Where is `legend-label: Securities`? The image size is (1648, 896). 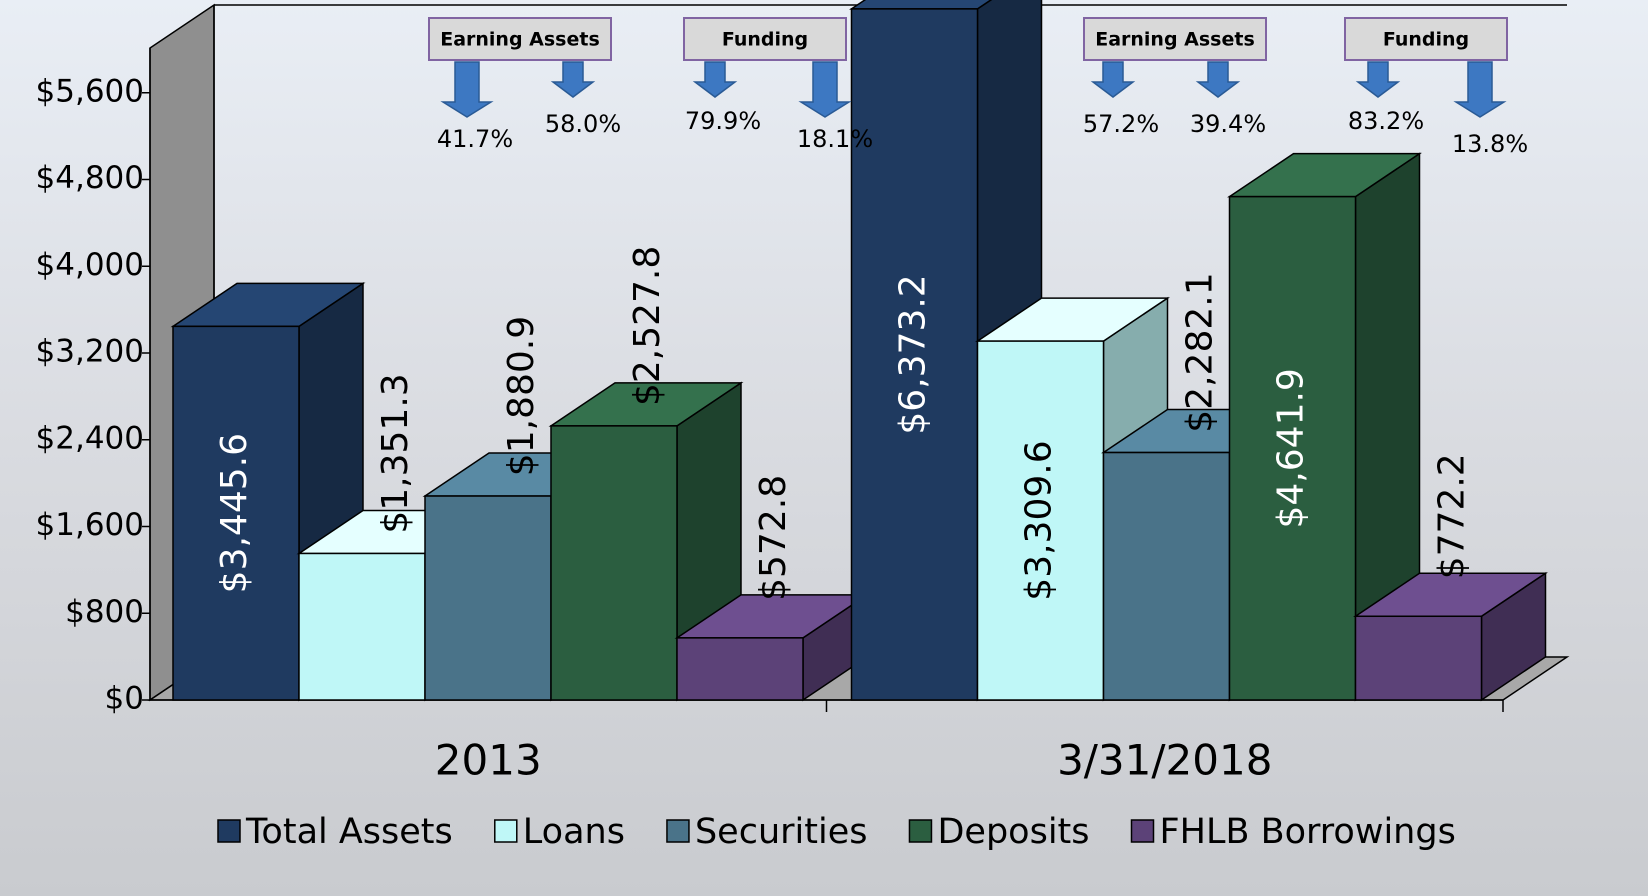
legend-label: Securities is located at coordinates (781, 832).